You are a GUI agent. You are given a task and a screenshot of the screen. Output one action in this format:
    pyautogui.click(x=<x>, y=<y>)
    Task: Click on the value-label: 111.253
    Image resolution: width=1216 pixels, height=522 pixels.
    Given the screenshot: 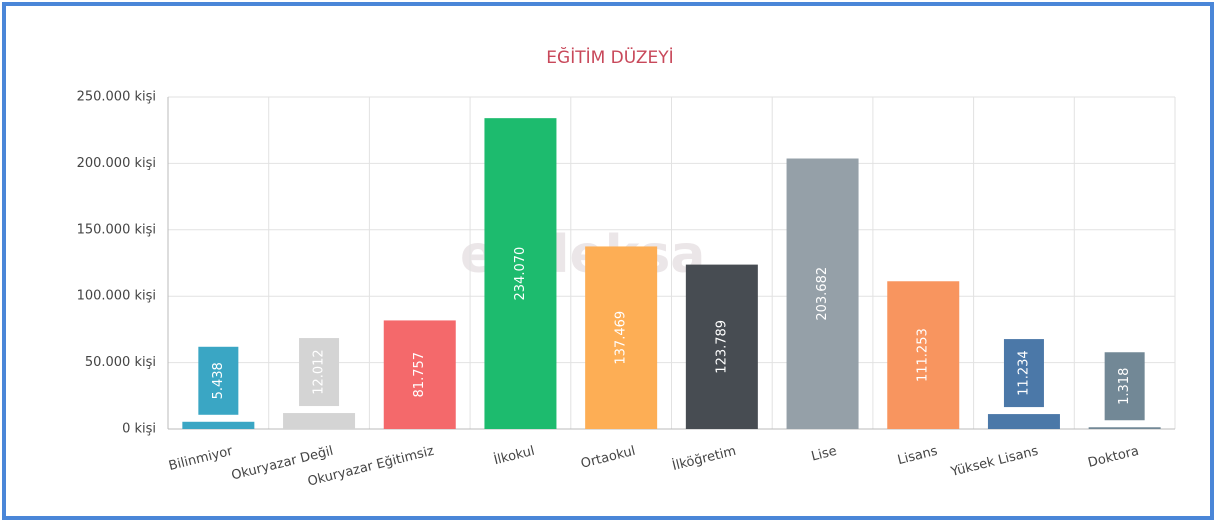 What is the action you would take?
    pyautogui.click(x=923, y=355)
    